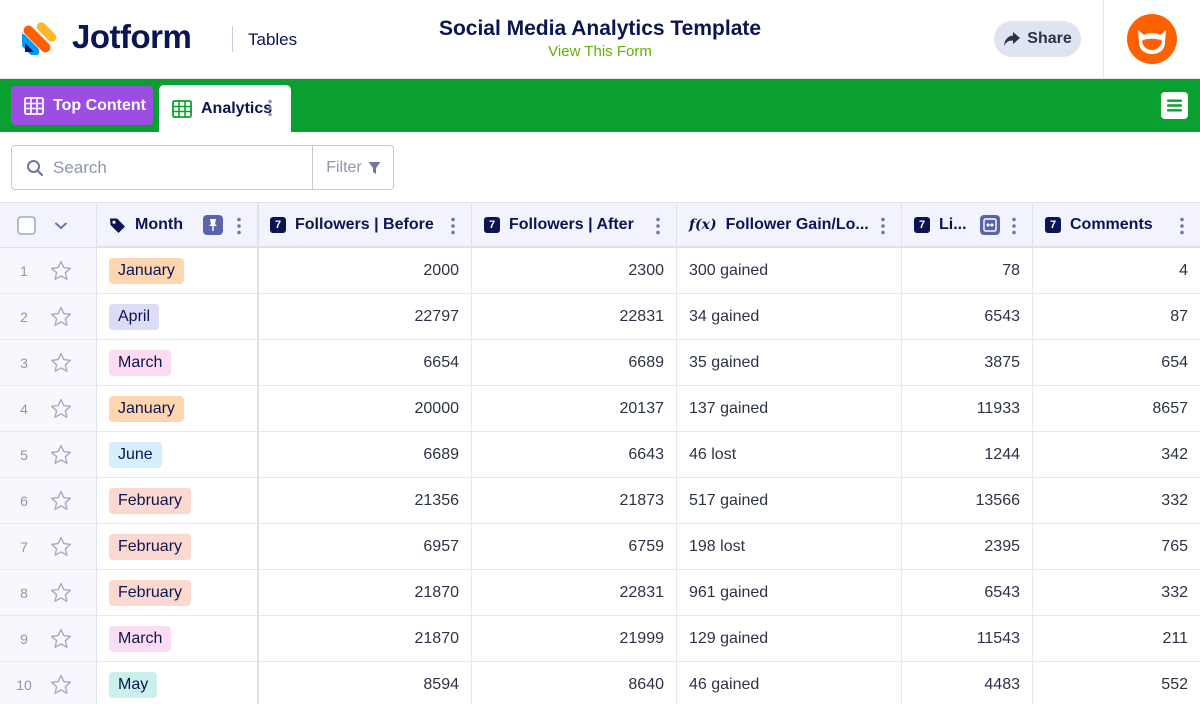 The width and height of the screenshot is (1200, 704). What do you see at coordinates (1174, 105) in the screenshot?
I see `menu-button` at bounding box center [1174, 105].